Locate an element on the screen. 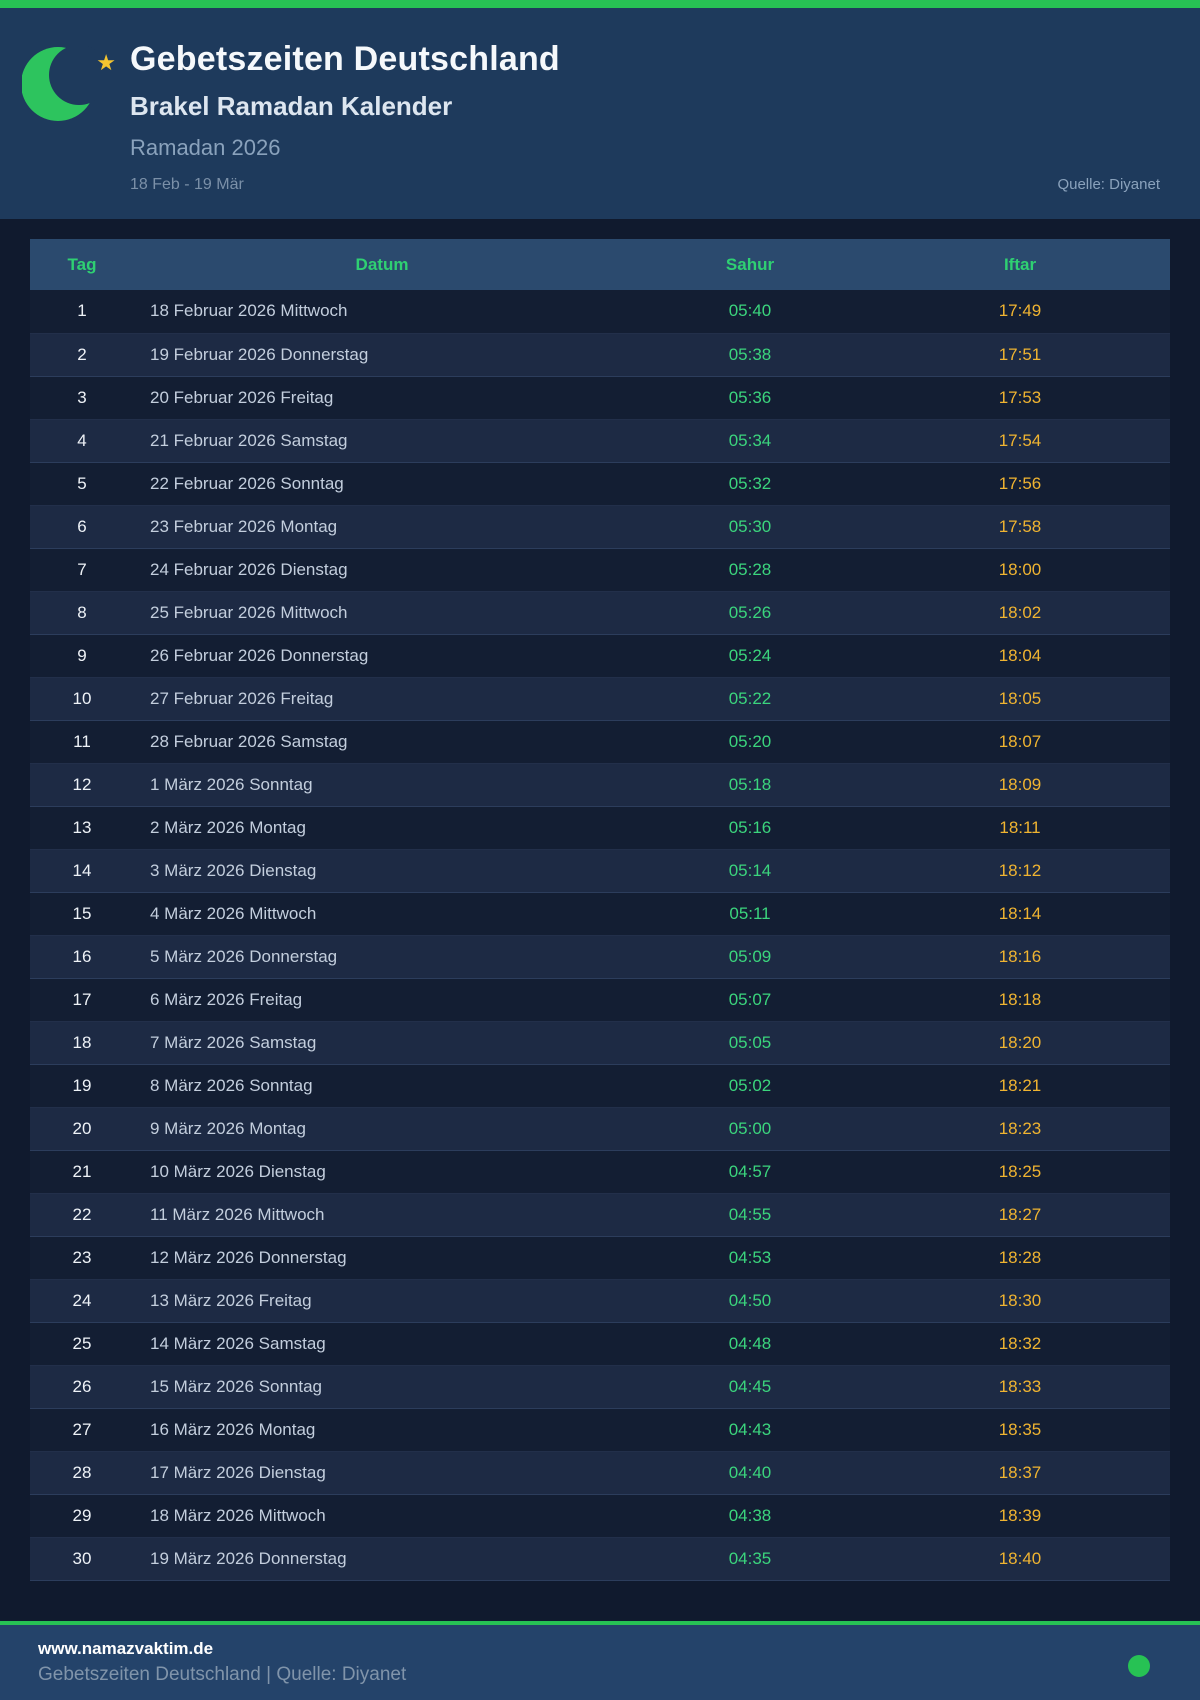 The height and width of the screenshot is (1700, 1200). iftar-time-cell: 18:16 is located at coordinates (1020, 956).